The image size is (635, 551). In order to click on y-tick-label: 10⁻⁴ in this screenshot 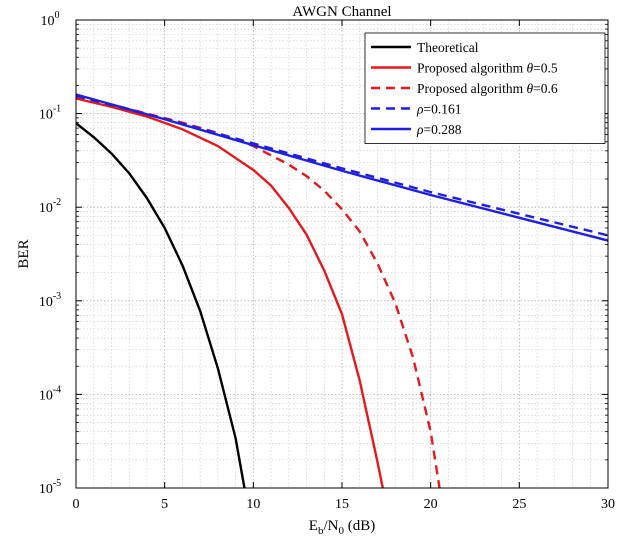, I will do `click(50, 393)`.